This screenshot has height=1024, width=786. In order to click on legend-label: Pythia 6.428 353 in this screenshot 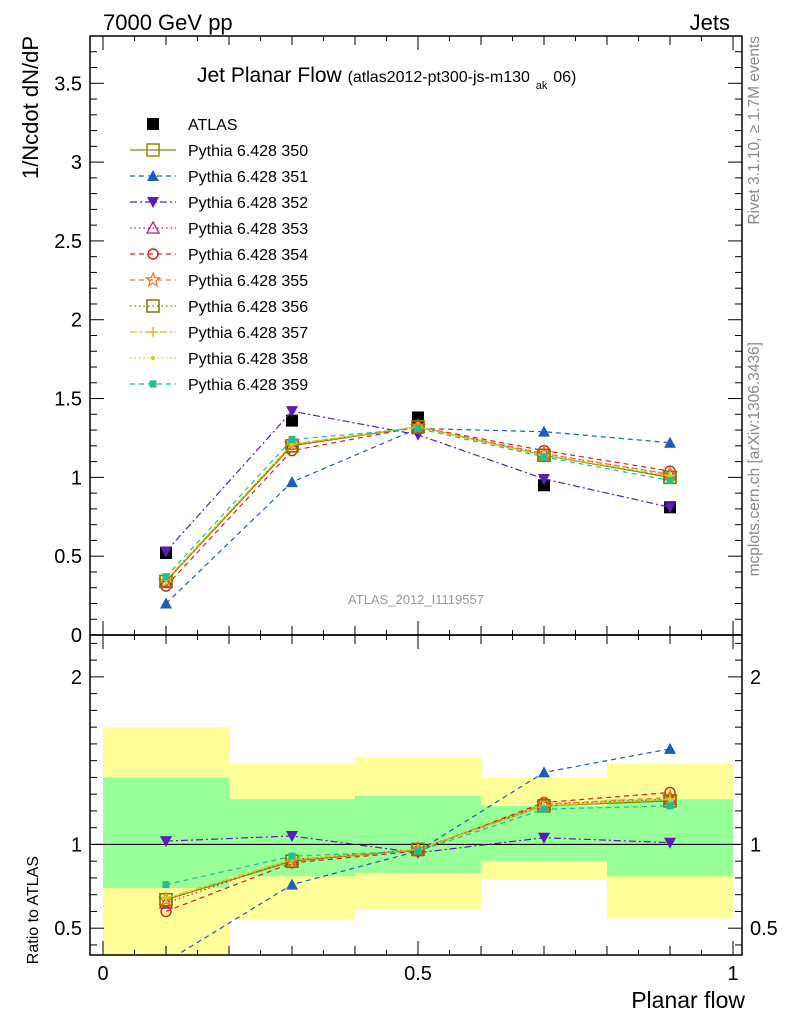, I will do `click(248, 229)`.